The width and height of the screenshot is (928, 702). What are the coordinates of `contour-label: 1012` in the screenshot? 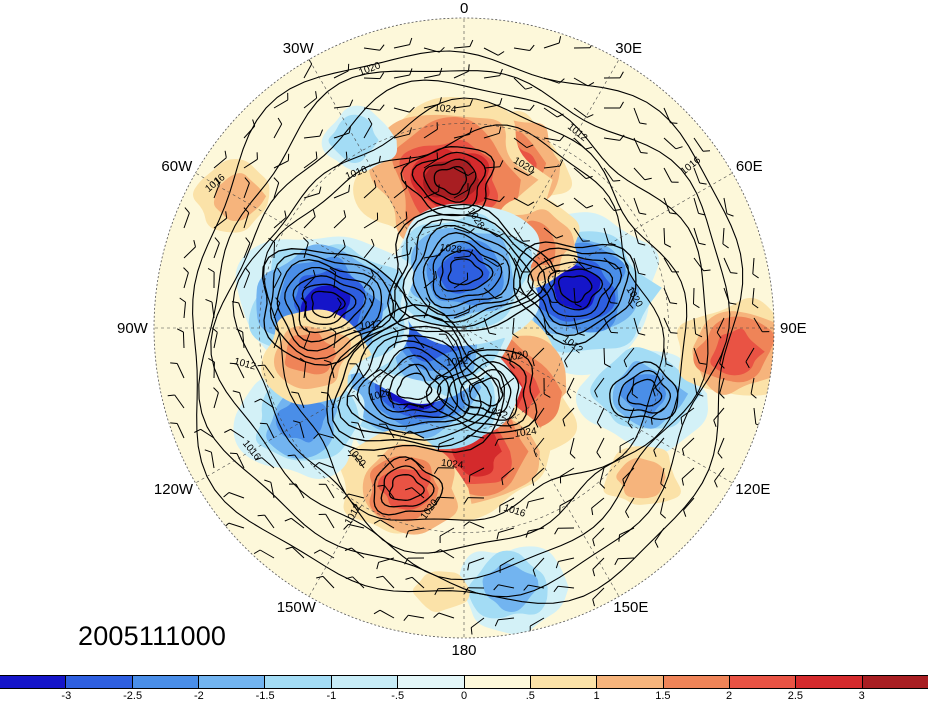 It's located at (371, 326).